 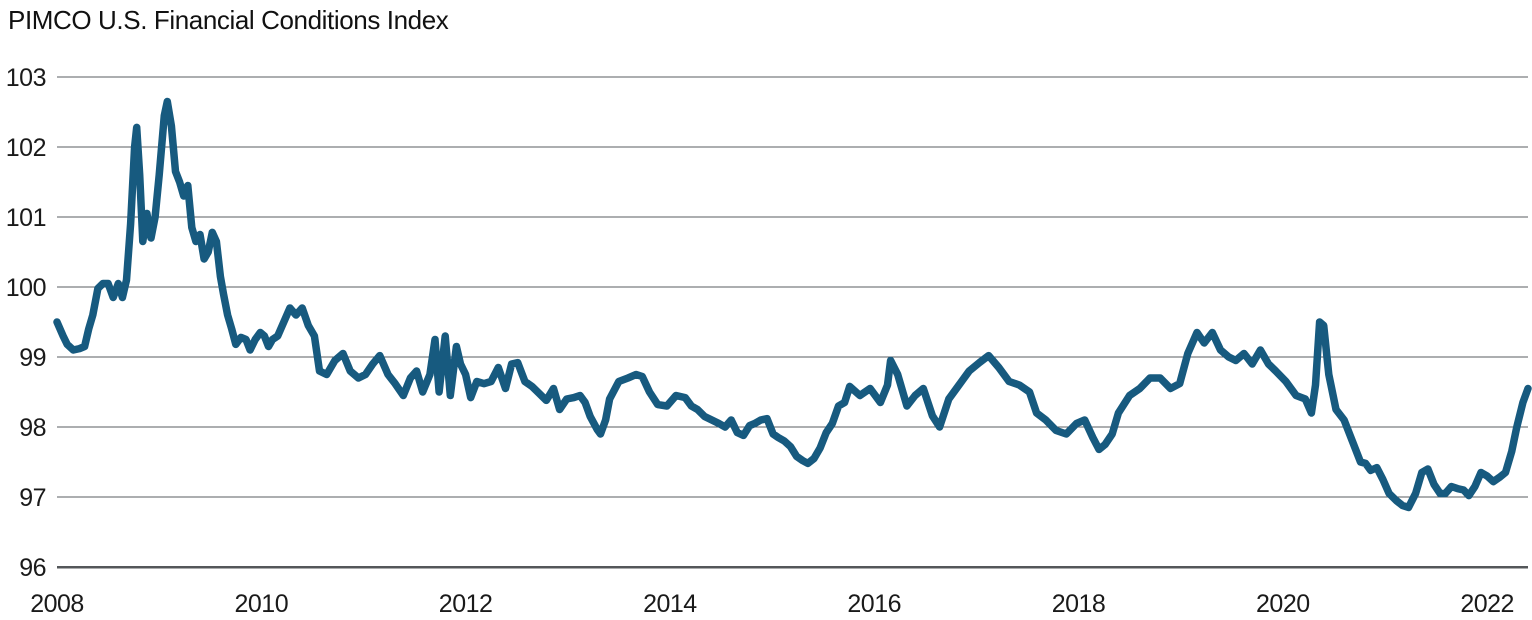 What do you see at coordinates (26, 78) in the screenshot?
I see `y-tick-label: 103` at bounding box center [26, 78].